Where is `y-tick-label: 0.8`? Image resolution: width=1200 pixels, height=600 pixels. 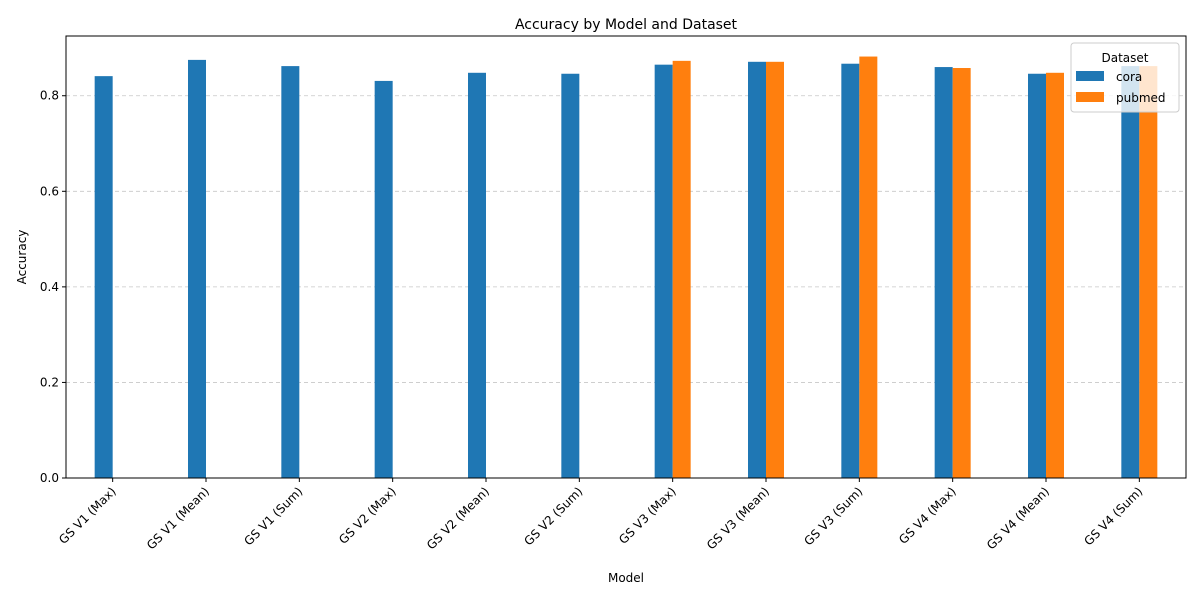
y-tick-label: 0.8 is located at coordinates (49, 96).